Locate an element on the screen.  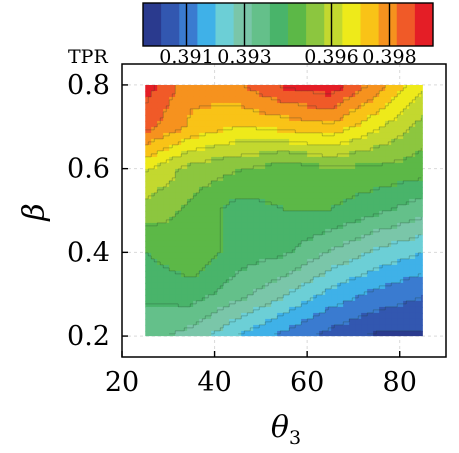
colorbar-swatch is located at coordinates (170, 24).